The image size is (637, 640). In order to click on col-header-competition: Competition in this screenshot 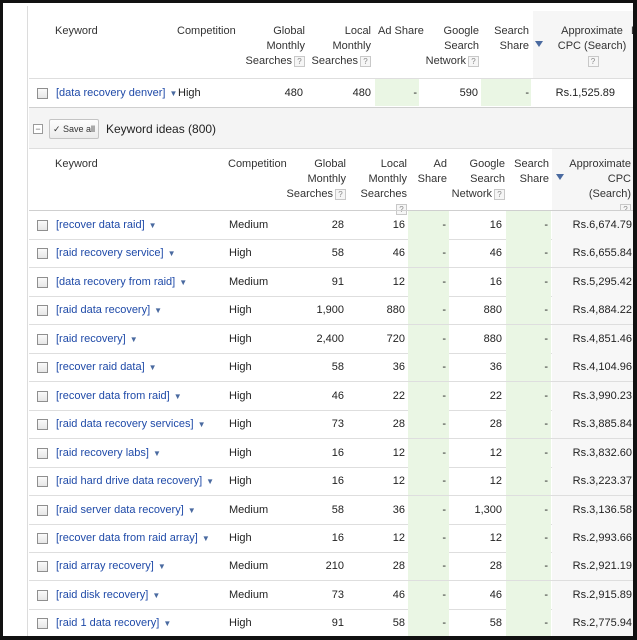, I will do `click(206, 31)`.